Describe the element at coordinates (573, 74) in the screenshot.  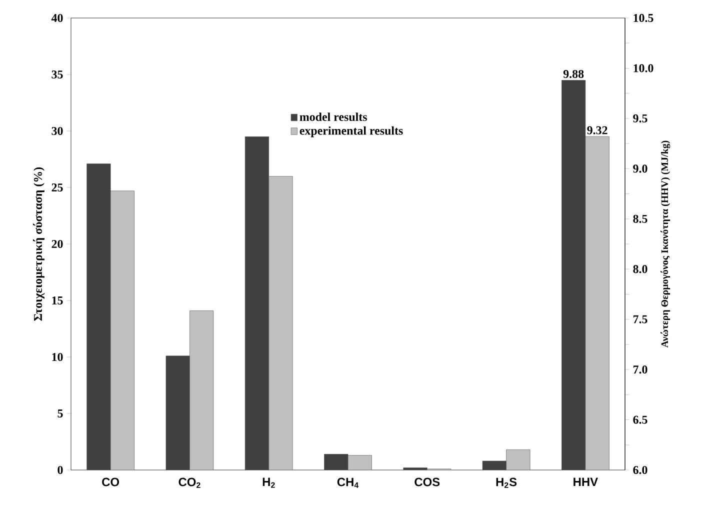
I see `data-label: 9.88` at that location.